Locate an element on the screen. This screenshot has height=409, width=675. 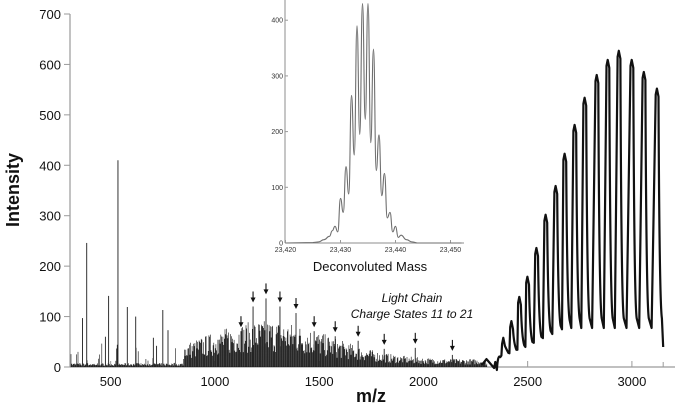
inset-y-tick-label: 100 is located at coordinates (277, 188).